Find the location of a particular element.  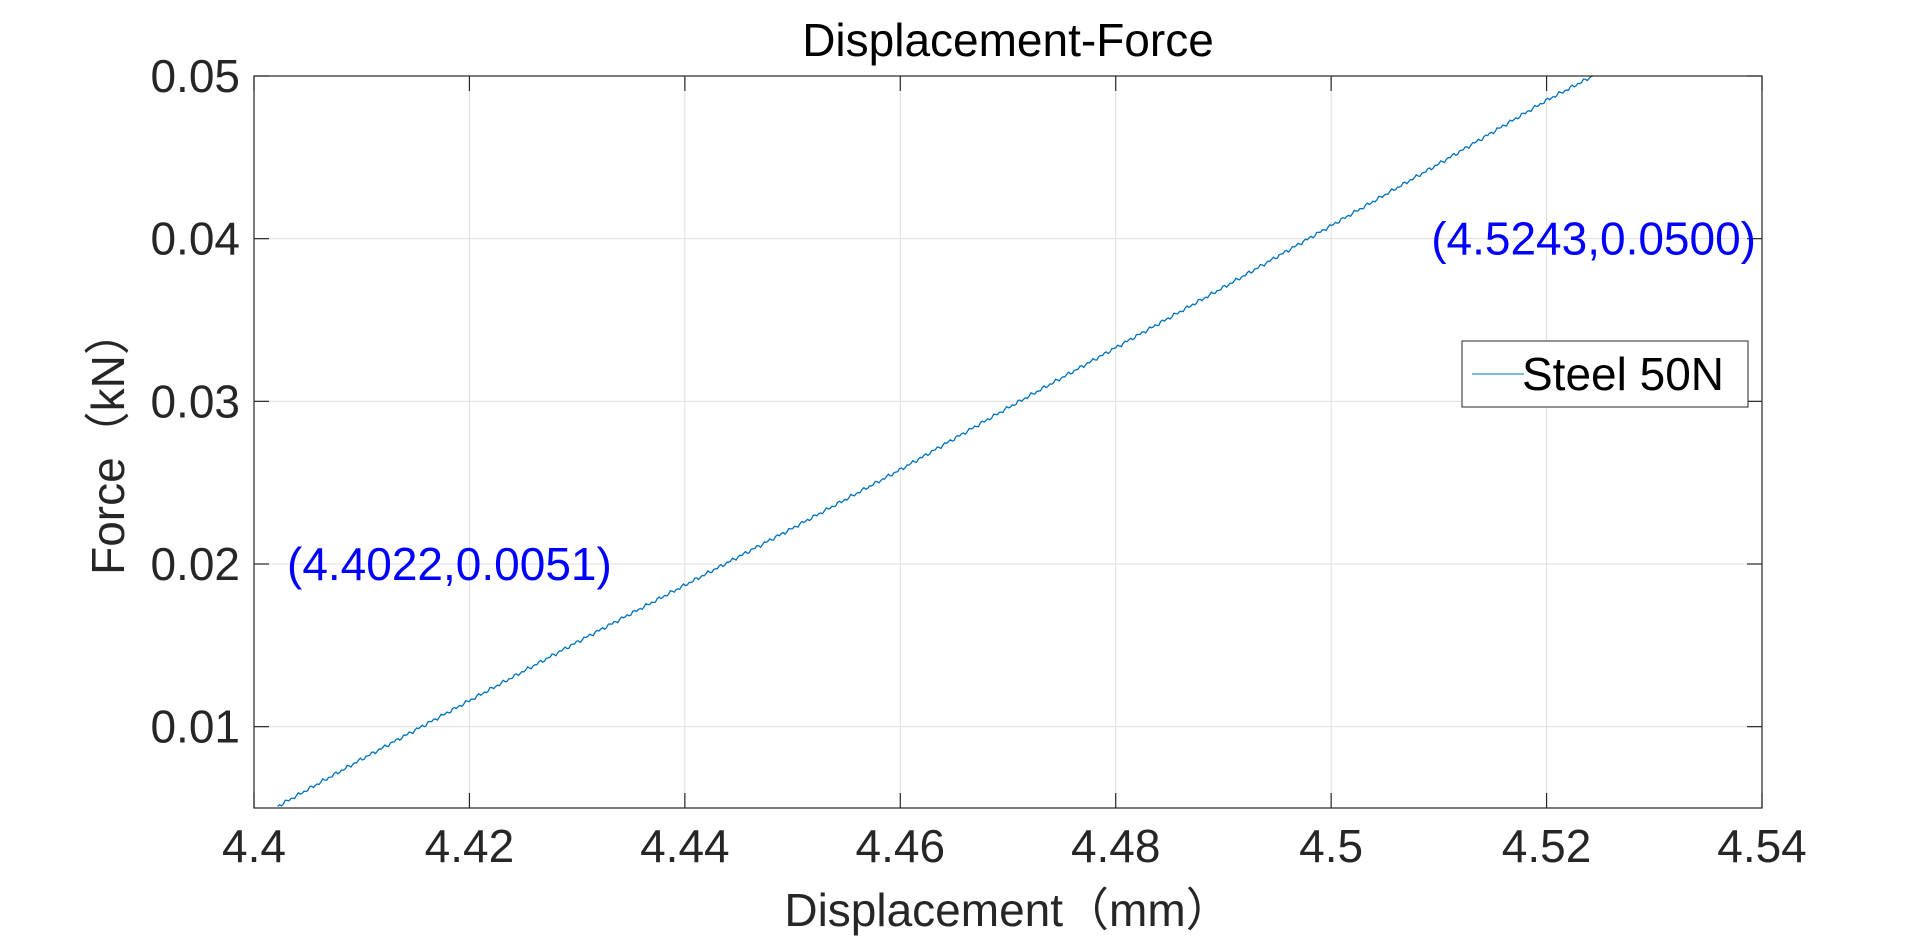

y-tick-label-0-02: 0.02 is located at coordinates (195, 564).